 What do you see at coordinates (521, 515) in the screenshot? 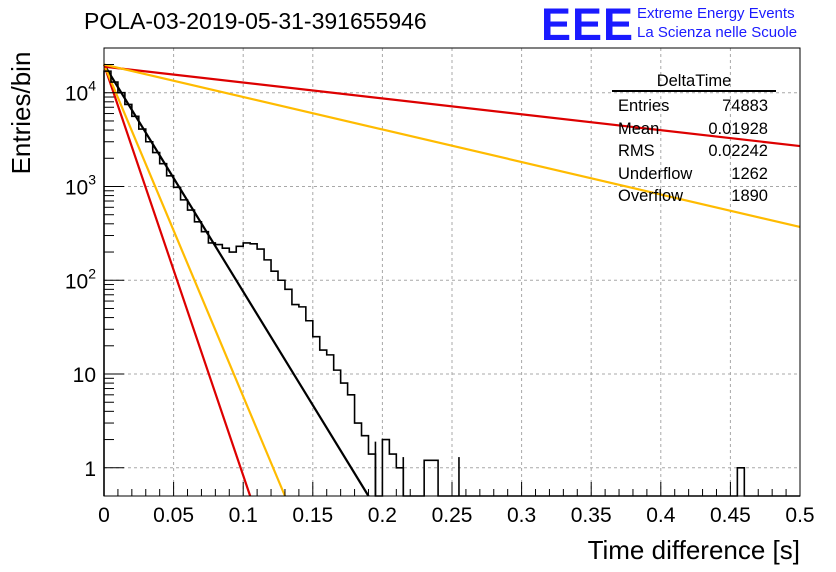
I see `x-tick-label: 0.3` at bounding box center [521, 515].